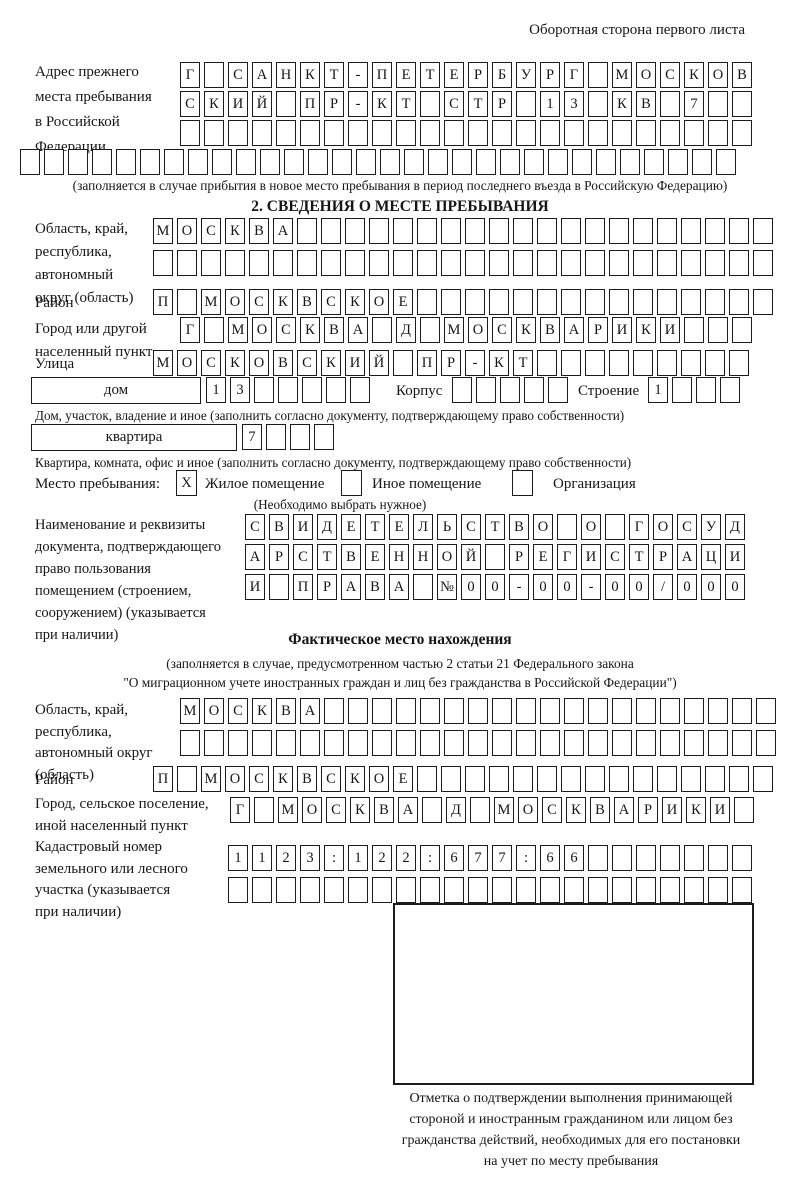  Describe the element at coordinates (303, 527) in the screenshot. I see `char-cell: И` at that location.